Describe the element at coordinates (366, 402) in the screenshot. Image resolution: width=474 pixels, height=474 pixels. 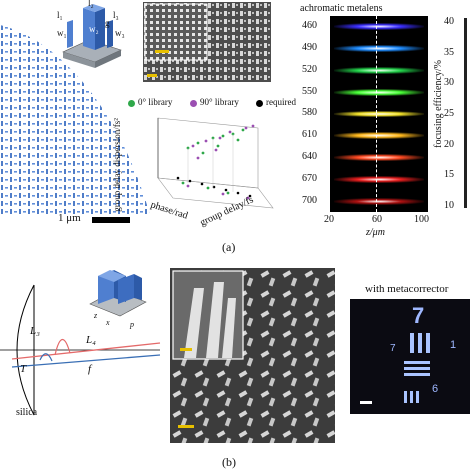
I see `metacorrector-scale-bar` at that location.